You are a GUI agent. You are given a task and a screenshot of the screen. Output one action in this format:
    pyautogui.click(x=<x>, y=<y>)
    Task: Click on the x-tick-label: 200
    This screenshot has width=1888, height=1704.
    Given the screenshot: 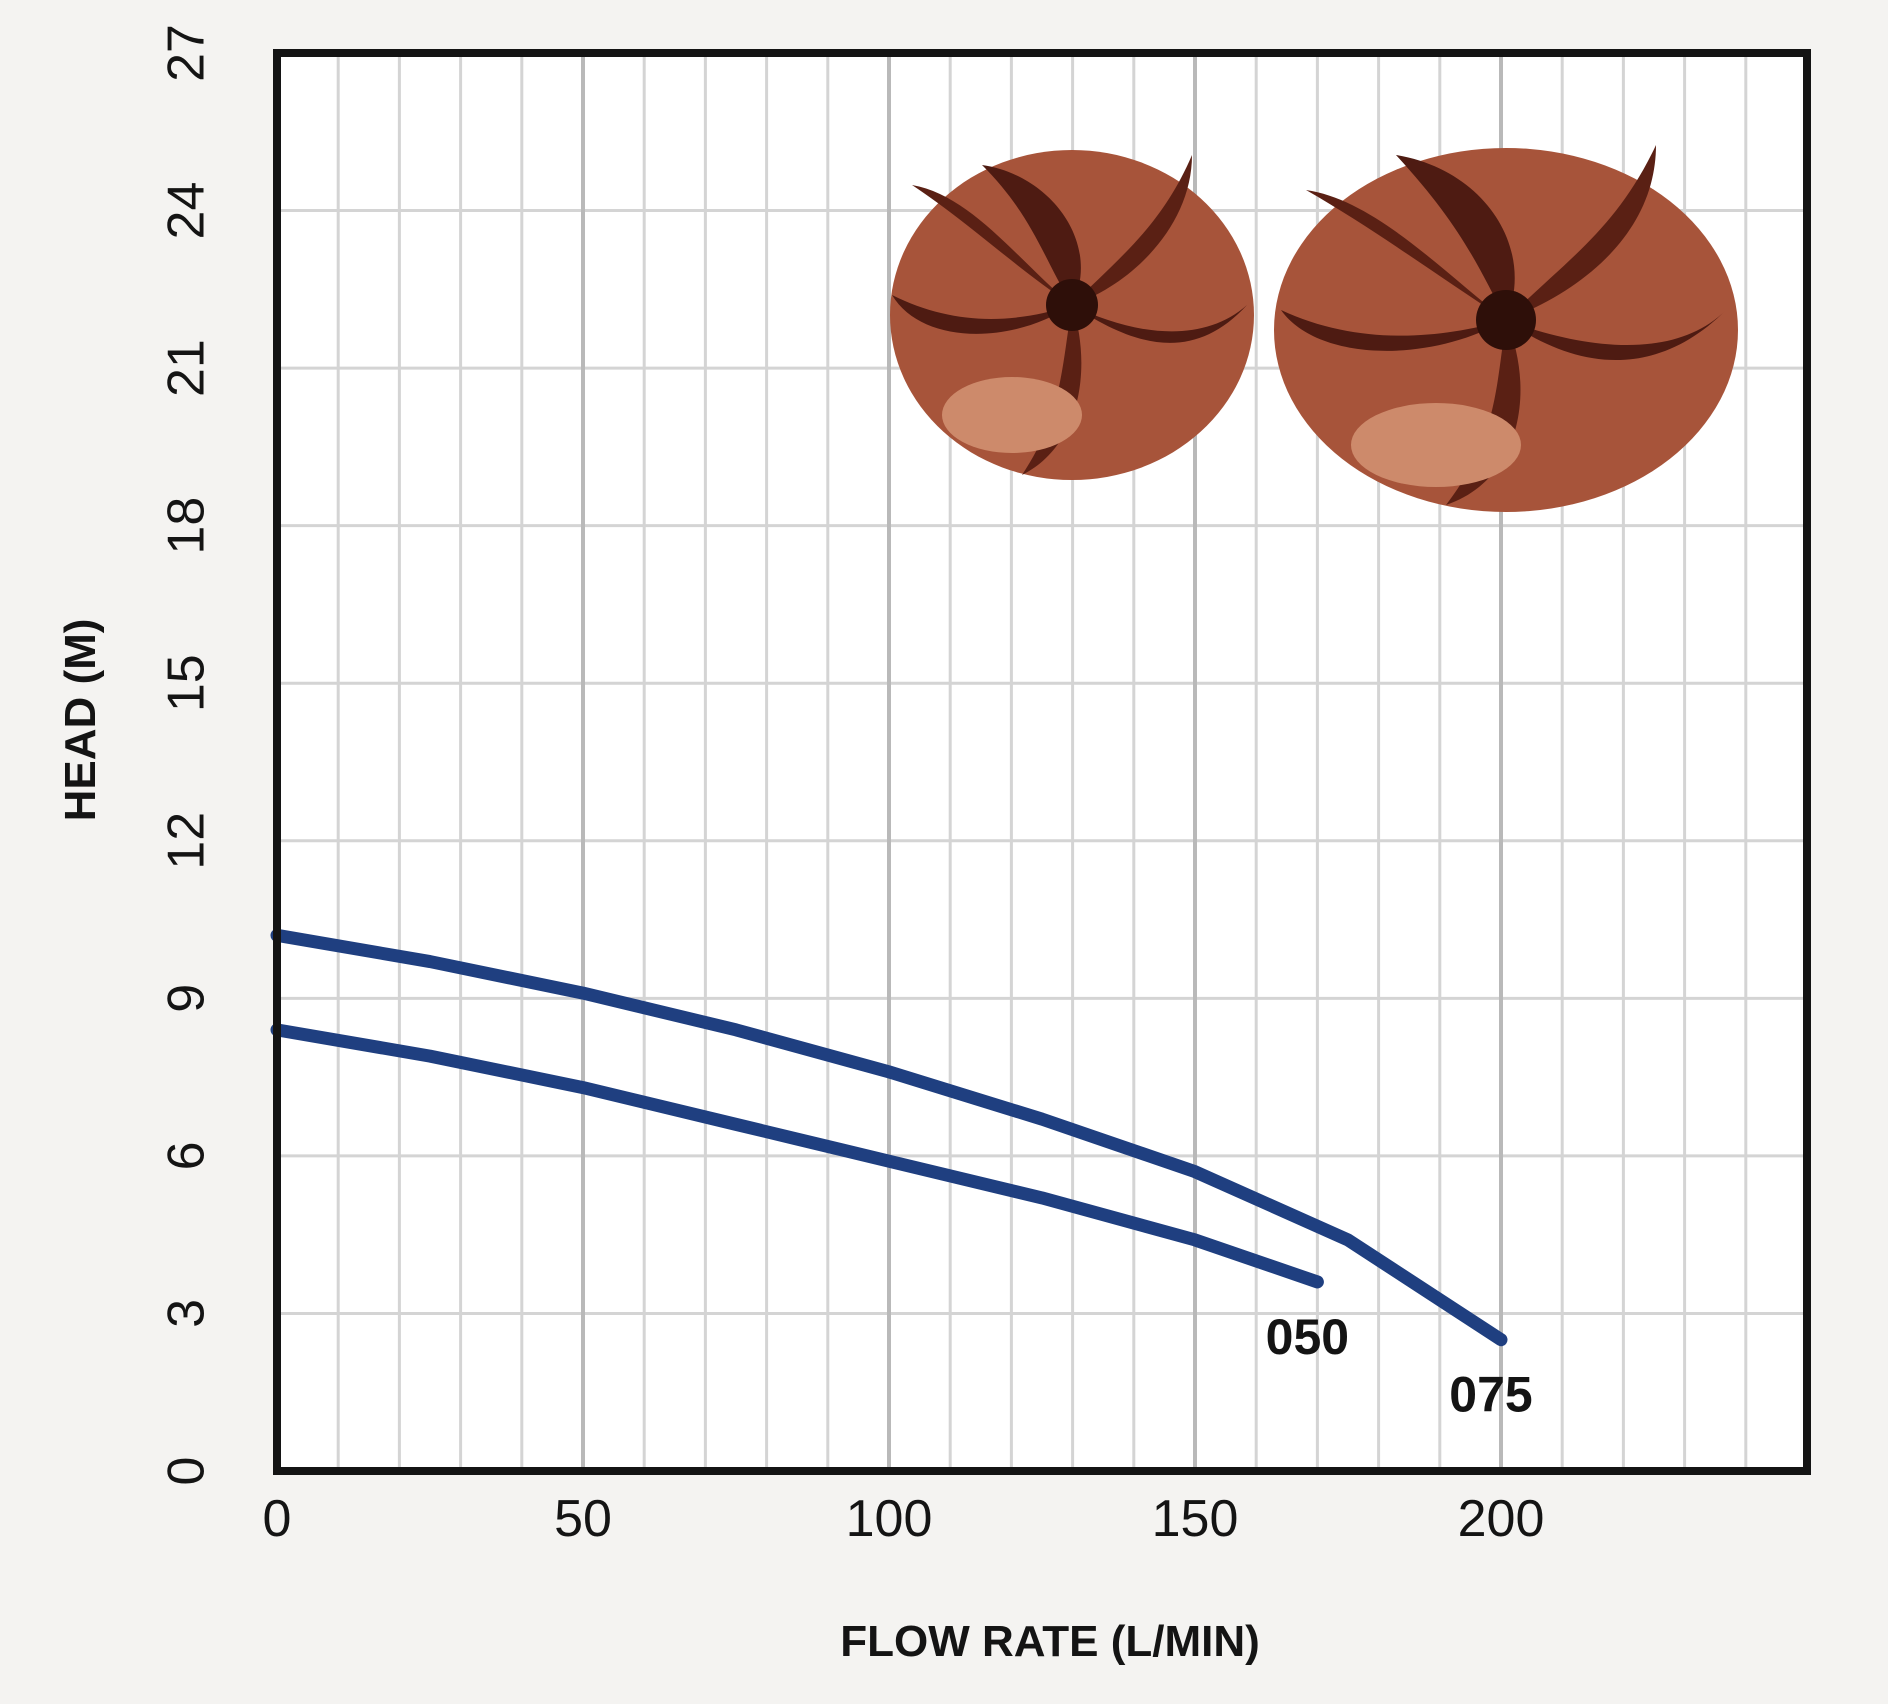 What is the action you would take?
    pyautogui.click(x=1501, y=1519)
    